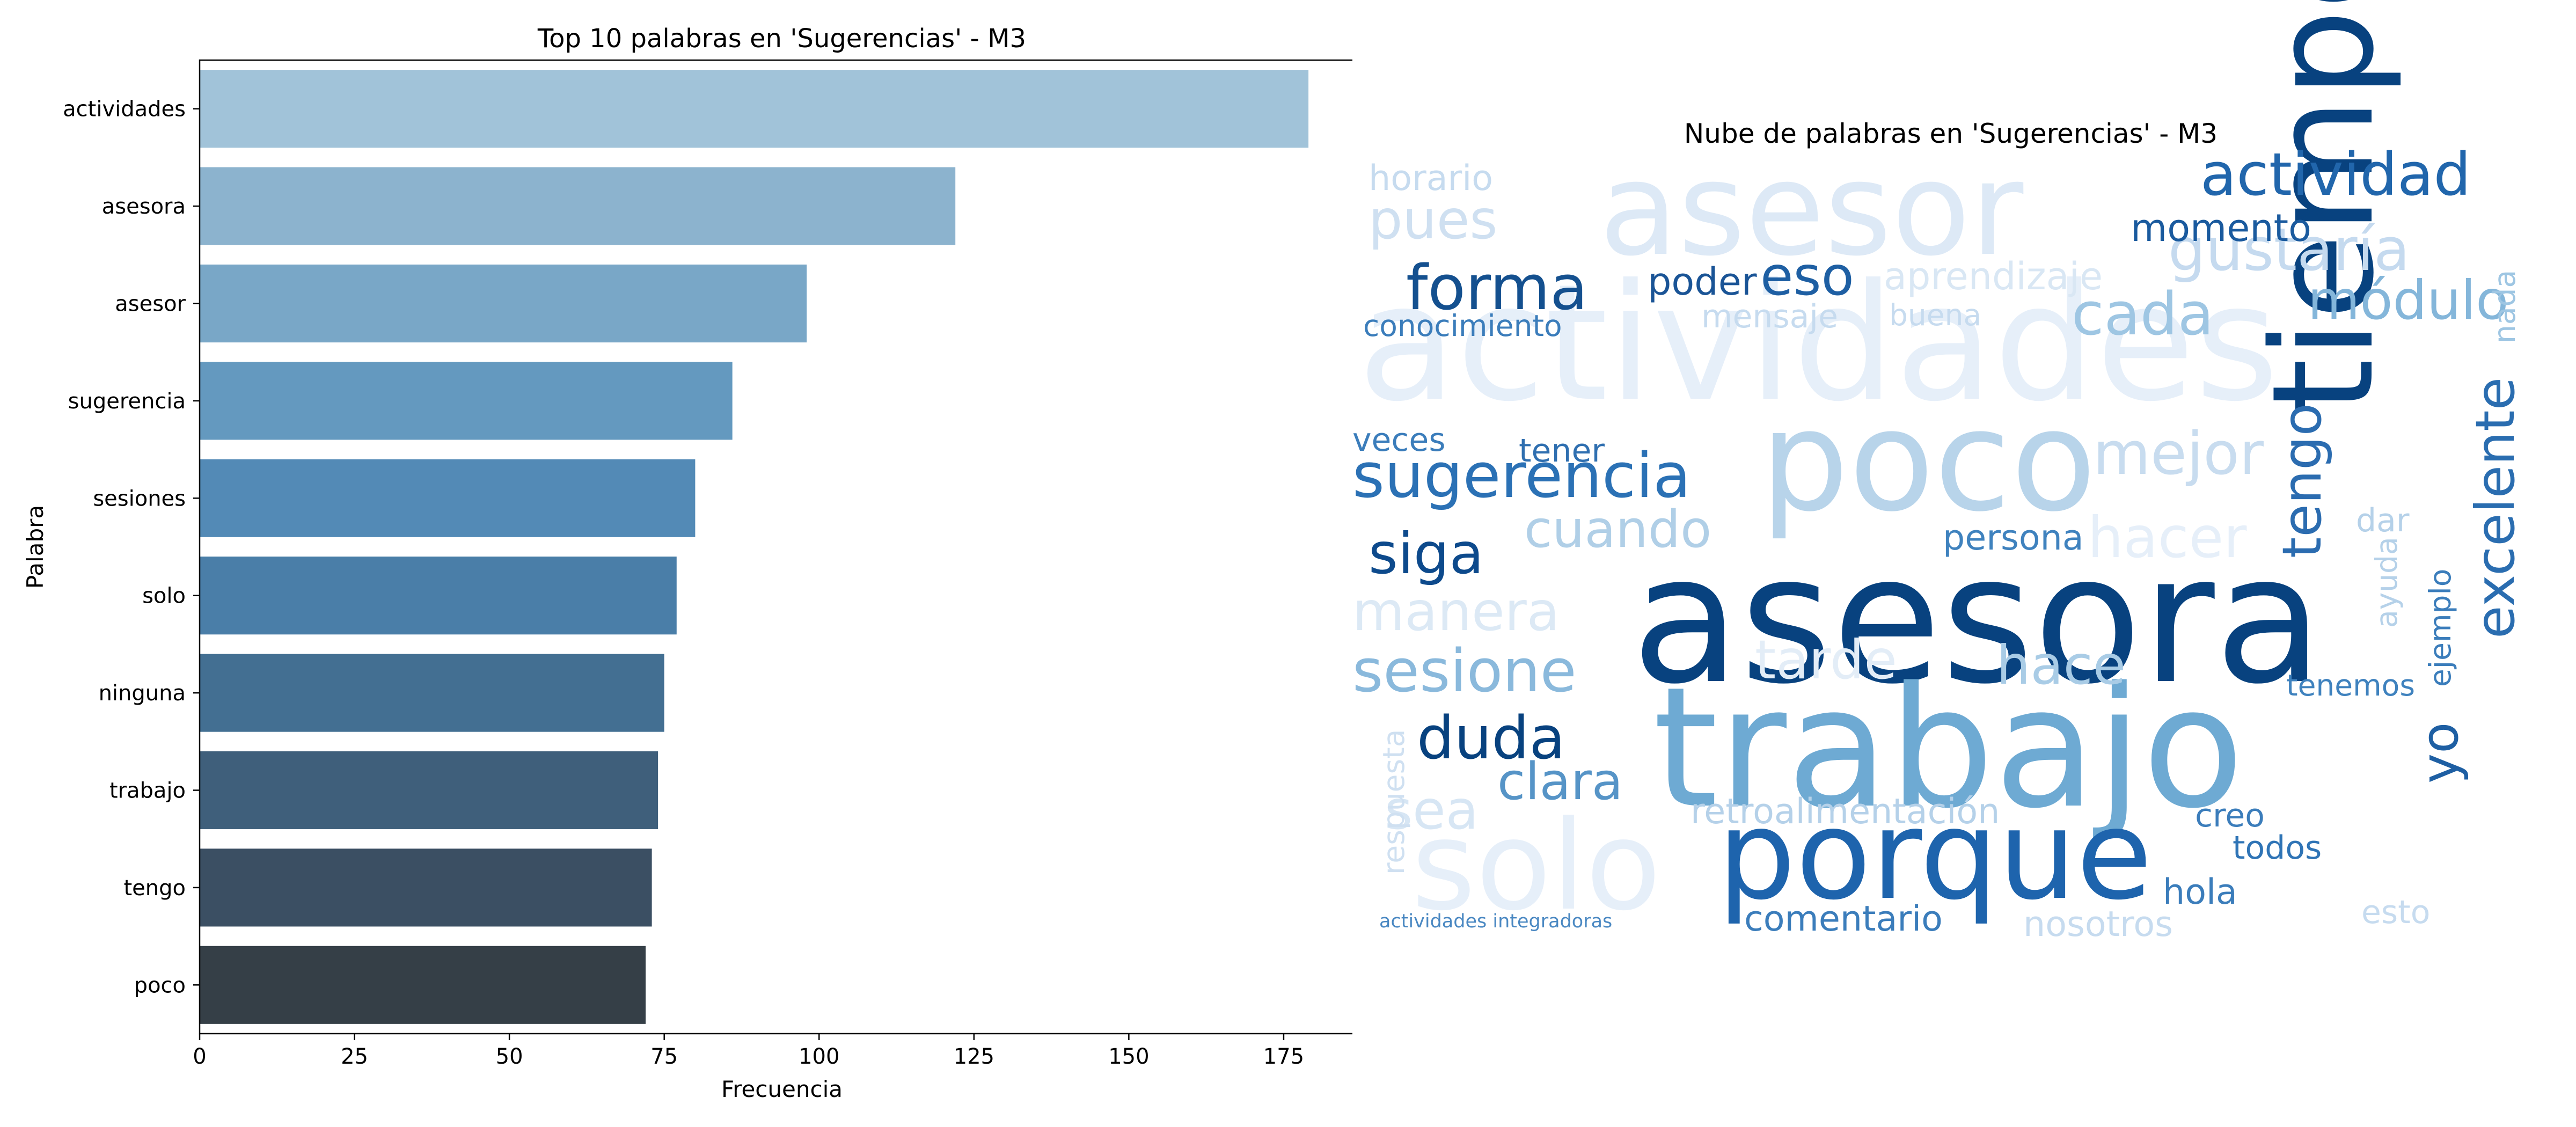  What do you see at coordinates (781, 39) in the screenshot?
I see `chart-title: Top 10 palabras en 'Sugerencias' - M3` at bounding box center [781, 39].